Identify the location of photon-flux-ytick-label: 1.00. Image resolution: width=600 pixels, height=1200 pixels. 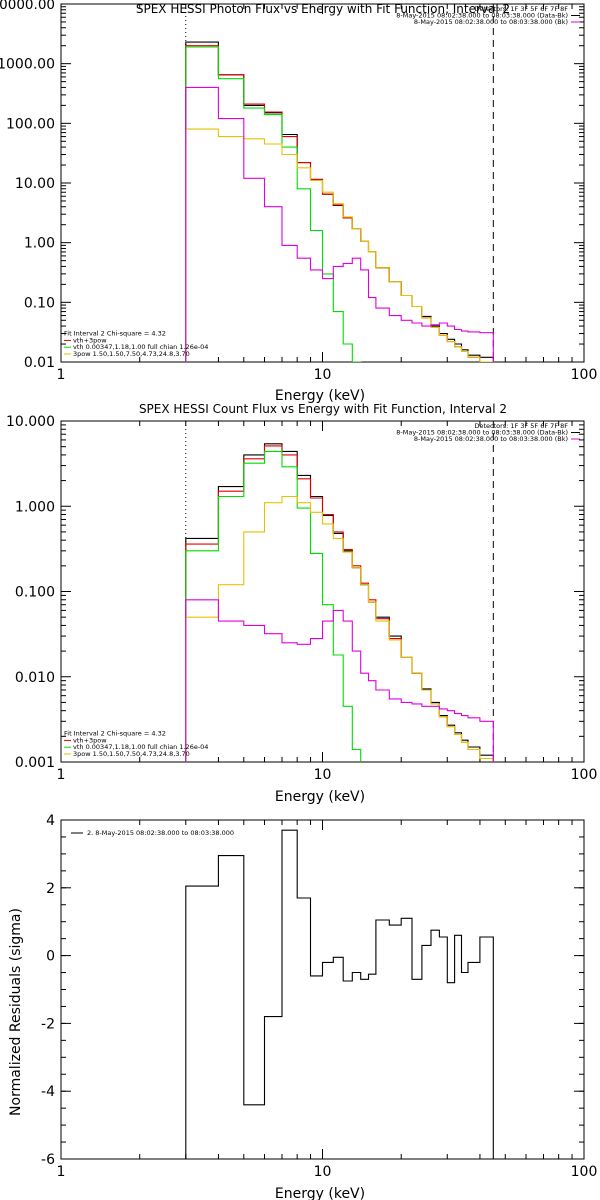
(39, 244).